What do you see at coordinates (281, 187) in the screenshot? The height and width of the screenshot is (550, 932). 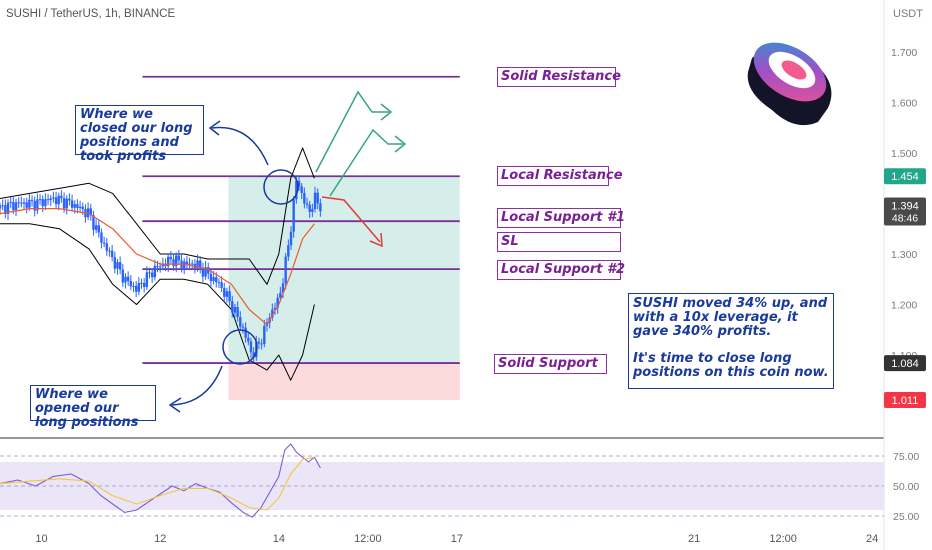 I see `exit-circle` at bounding box center [281, 187].